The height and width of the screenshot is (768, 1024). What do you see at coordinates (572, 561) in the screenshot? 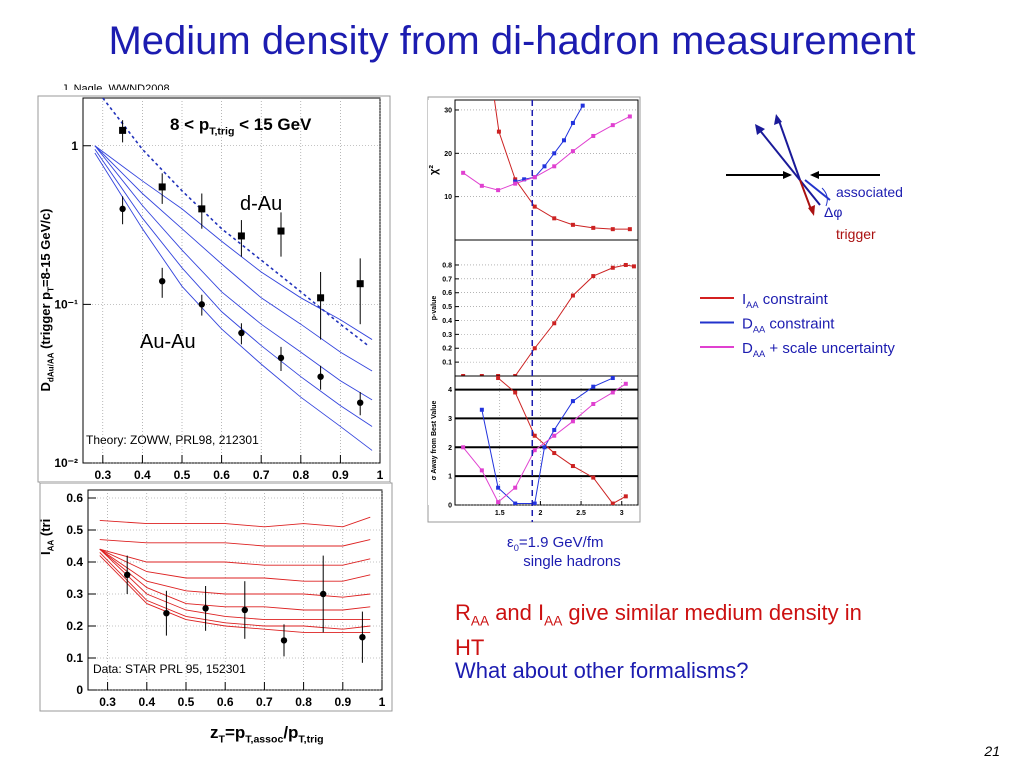
I see `epsilon-note: single hadrons` at bounding box center [572, 561].